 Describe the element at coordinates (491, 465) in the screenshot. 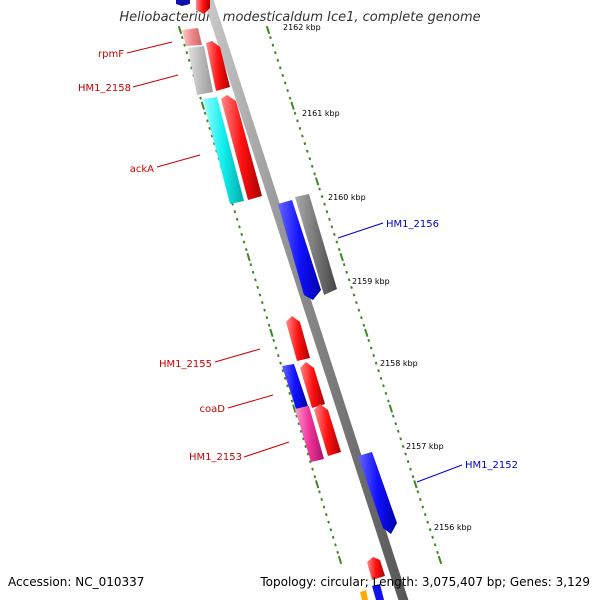

I see `label-HM1_2152: HM1_2152` at that location.